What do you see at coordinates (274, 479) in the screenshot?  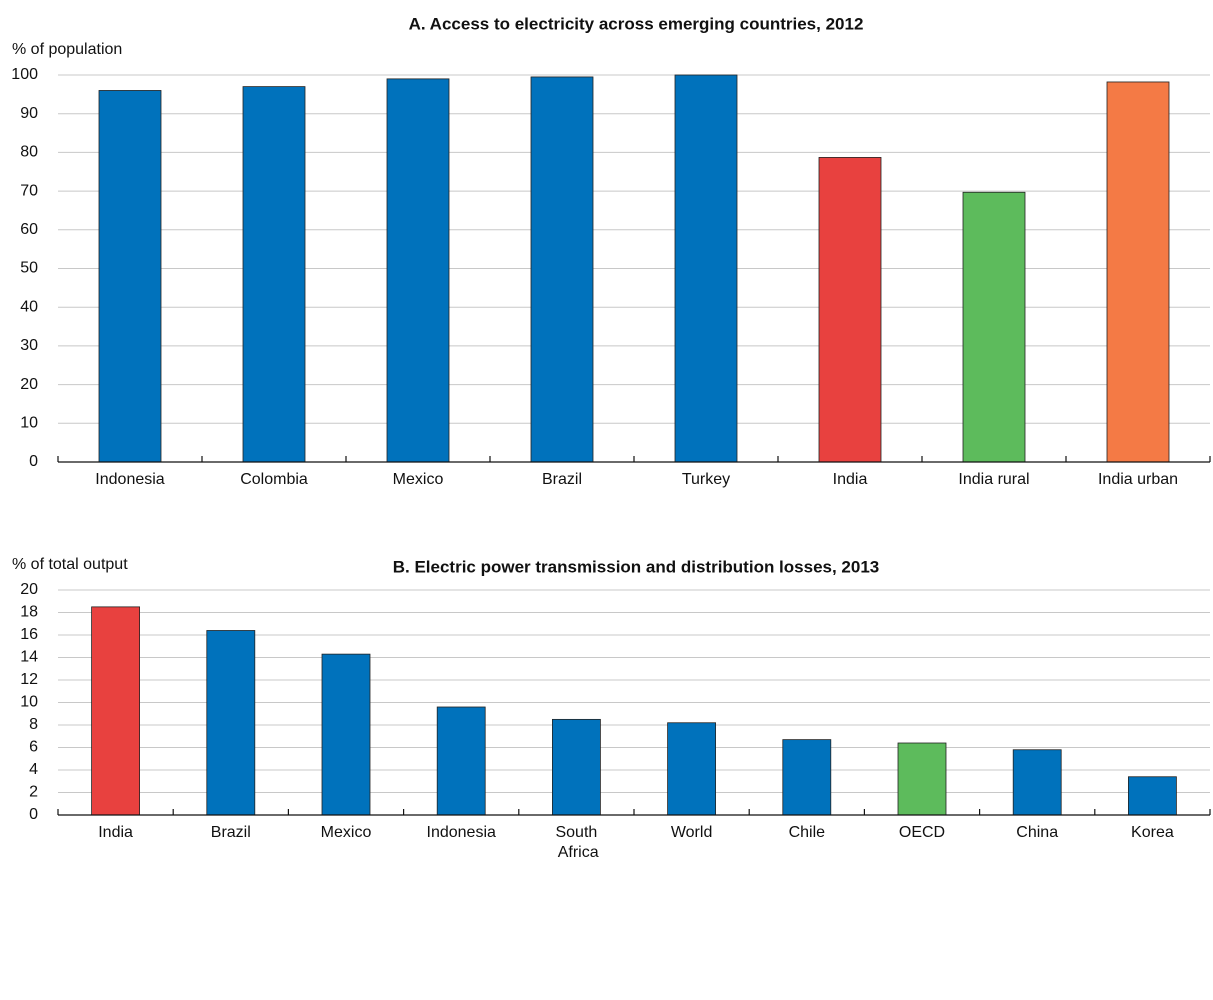 I see `x-tick-label: Colombia` at bounding box center [274, 479].